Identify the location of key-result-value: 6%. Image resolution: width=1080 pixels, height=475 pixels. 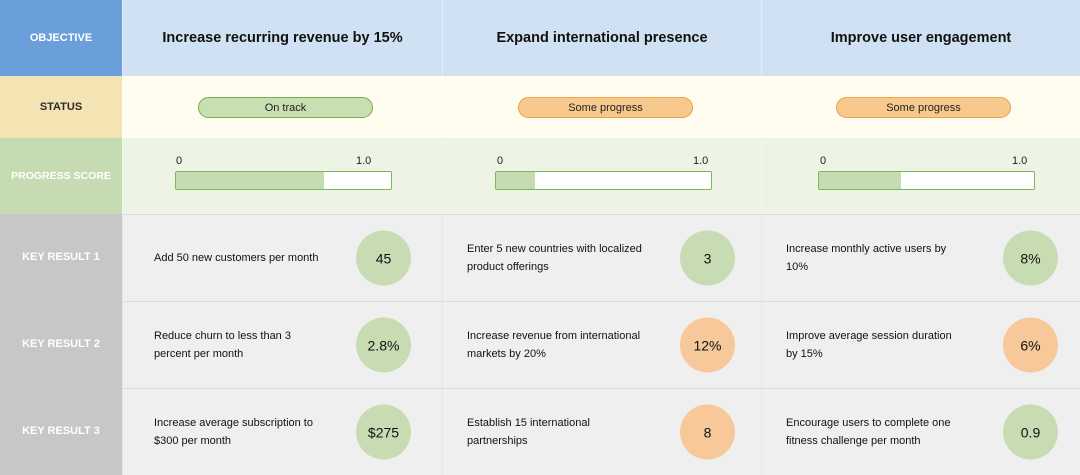
(1030, 345).